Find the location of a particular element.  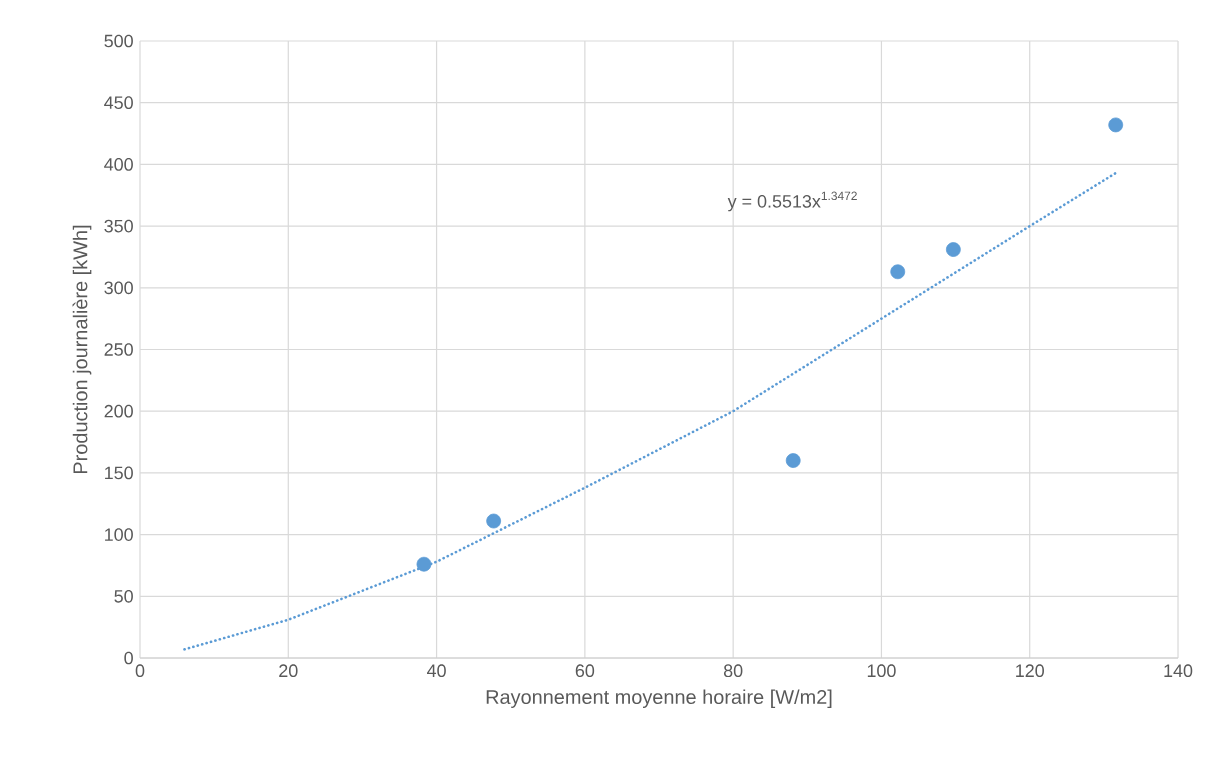

x-tick-label: 140 is located at coordinates (1178, 671).